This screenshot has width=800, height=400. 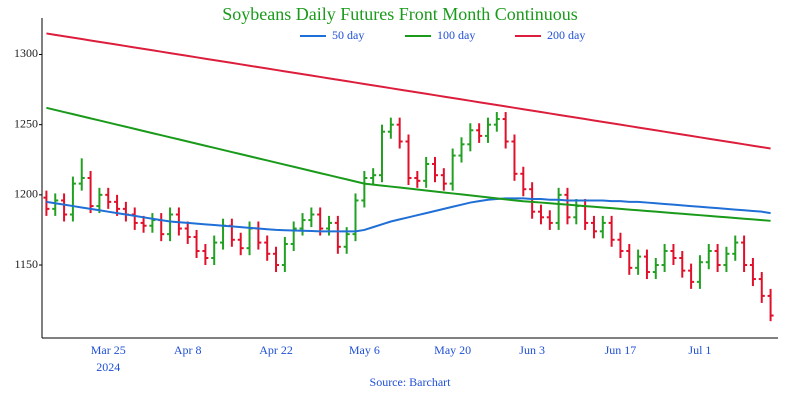 What do you see at coordinates (364, 350) in the screenshot?
I see `x-tick-label: May 6` at bounding box center [364, 350].